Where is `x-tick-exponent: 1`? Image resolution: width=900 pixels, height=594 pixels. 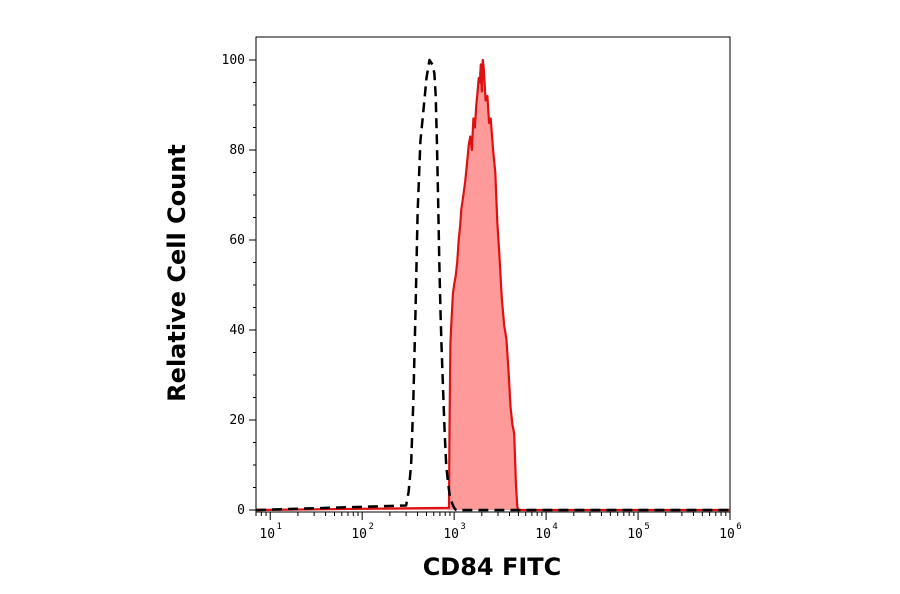
x-tick-exponent: 1 is located at coordinates (279, 527).